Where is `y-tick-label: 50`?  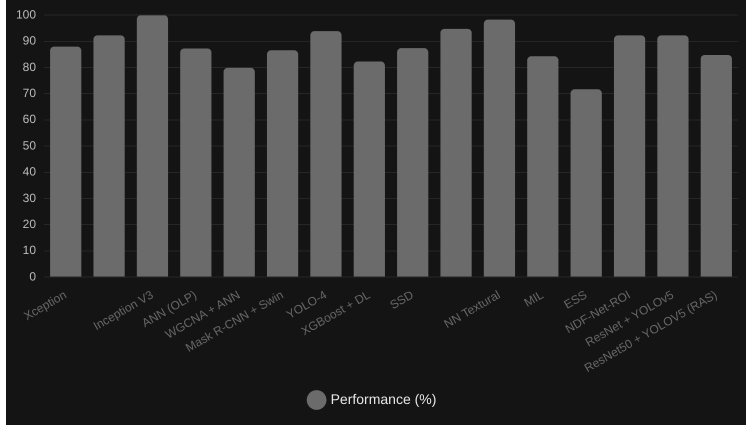 y-tick-label: 50 is located at coordinates (29, 145).